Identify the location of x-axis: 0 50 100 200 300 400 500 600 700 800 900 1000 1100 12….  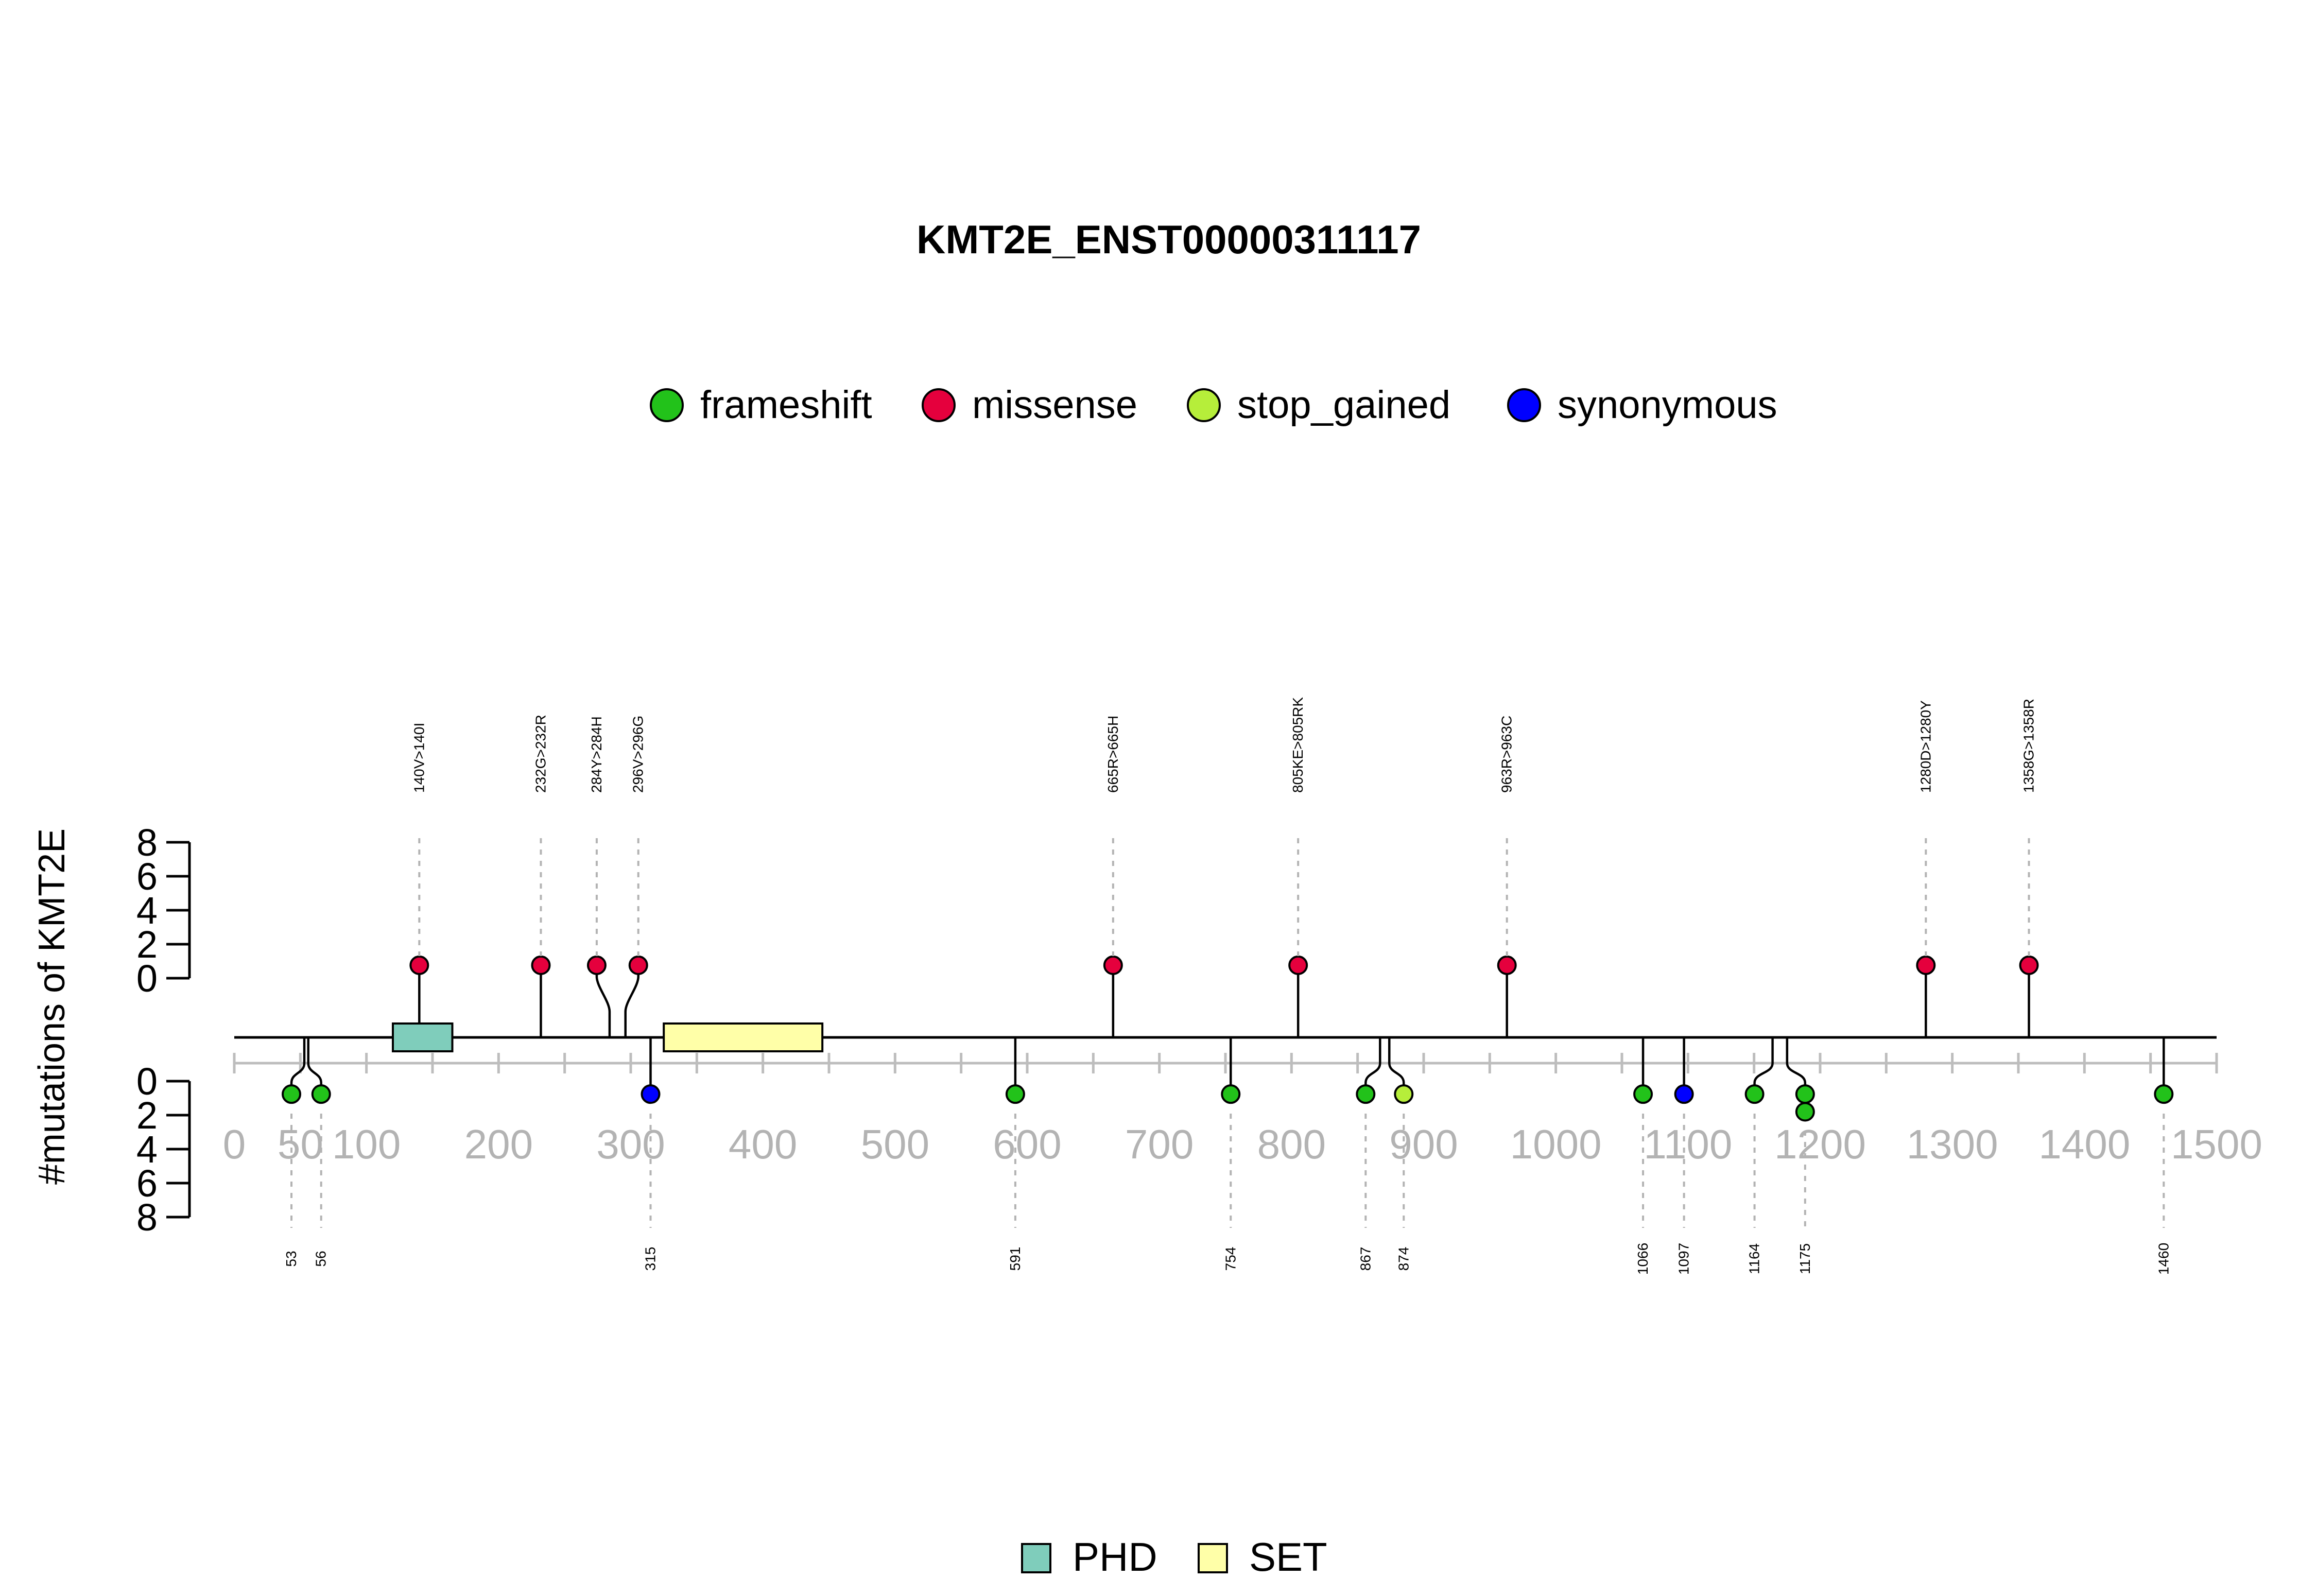
(1242, 1110).